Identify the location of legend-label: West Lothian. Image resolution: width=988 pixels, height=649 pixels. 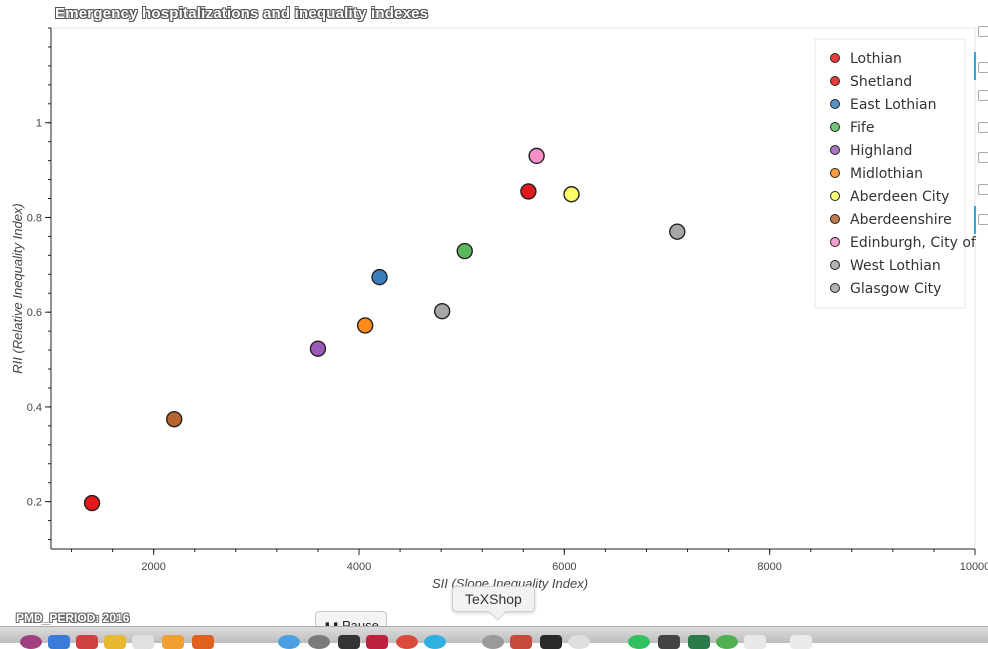
(895, 266).